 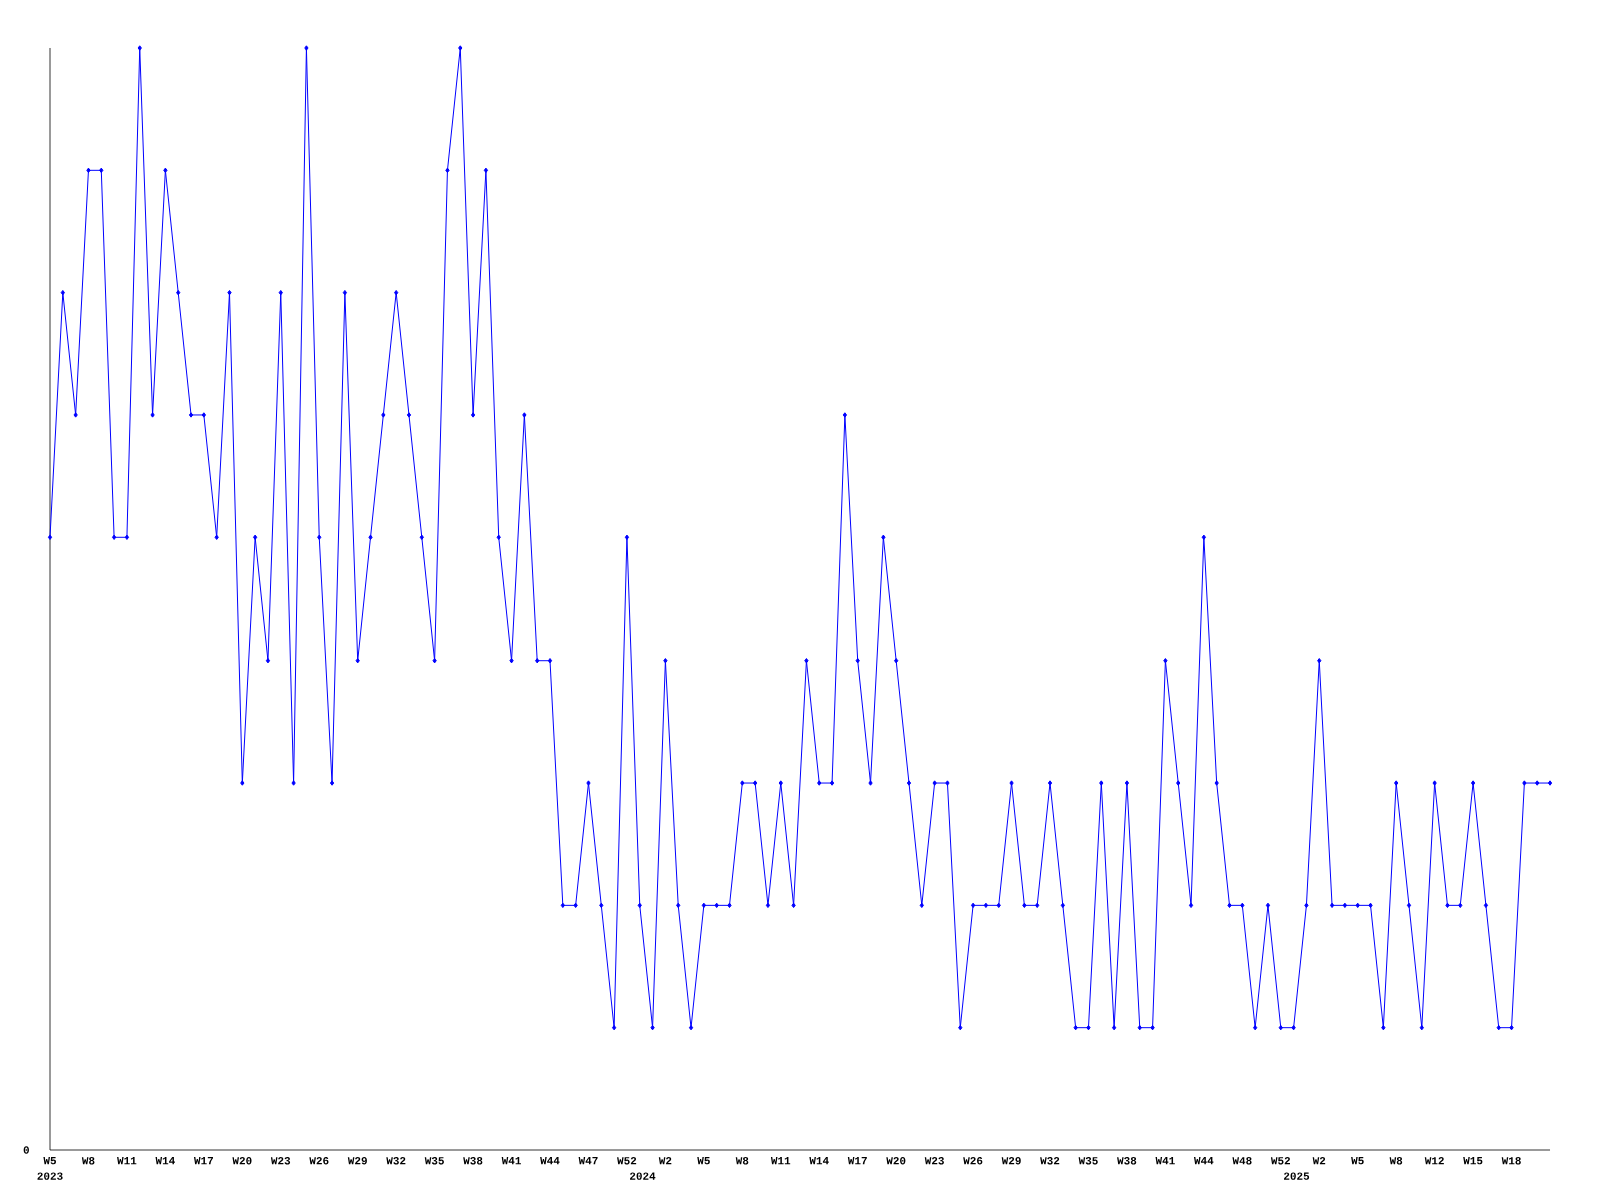 What do you see at coordinates (1511, 1161) in the screenshot?
I see `x-tick-label: W18` at bounding box center [1511, 1161].